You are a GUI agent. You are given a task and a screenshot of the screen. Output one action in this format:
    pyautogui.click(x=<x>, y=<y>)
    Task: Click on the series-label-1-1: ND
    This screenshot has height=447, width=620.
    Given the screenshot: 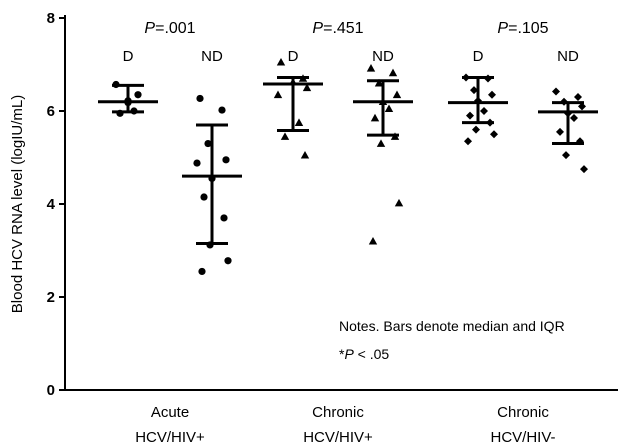 What is the action you would take?
    pyautogui.click(x=383, y=56)
    